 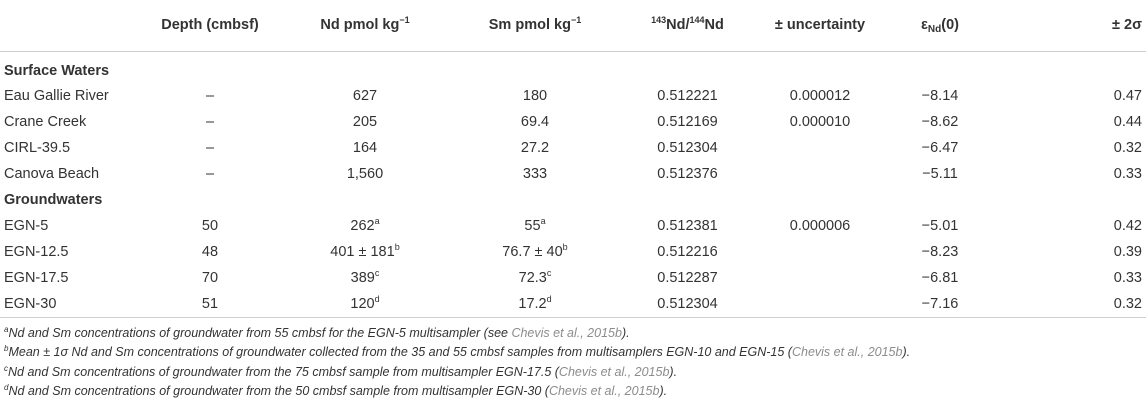 I want to click on cell-uncertainty: 0.000012, so click(x=820, y=95).